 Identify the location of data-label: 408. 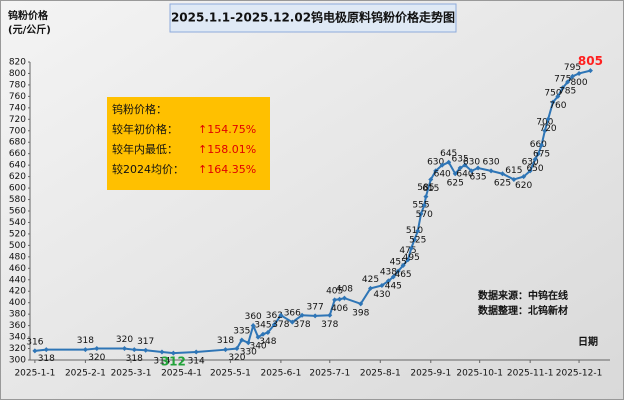
(344, 290).